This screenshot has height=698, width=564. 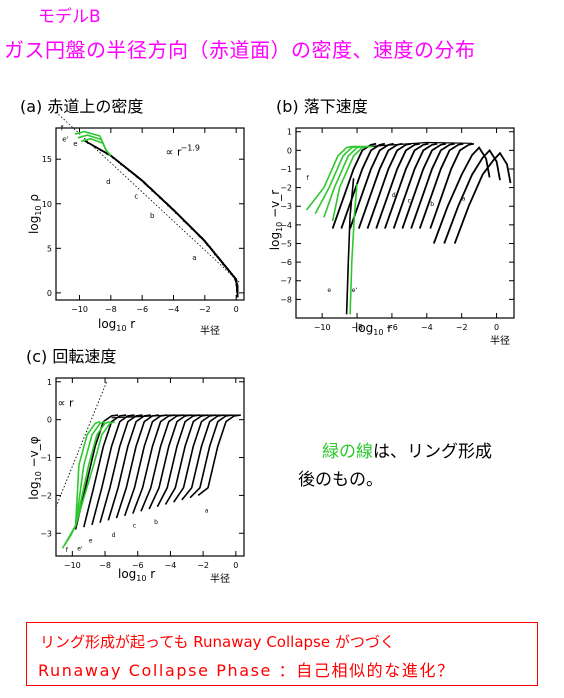 I want to click on c-annotation: ∝ r, so click(x=66, y=402).